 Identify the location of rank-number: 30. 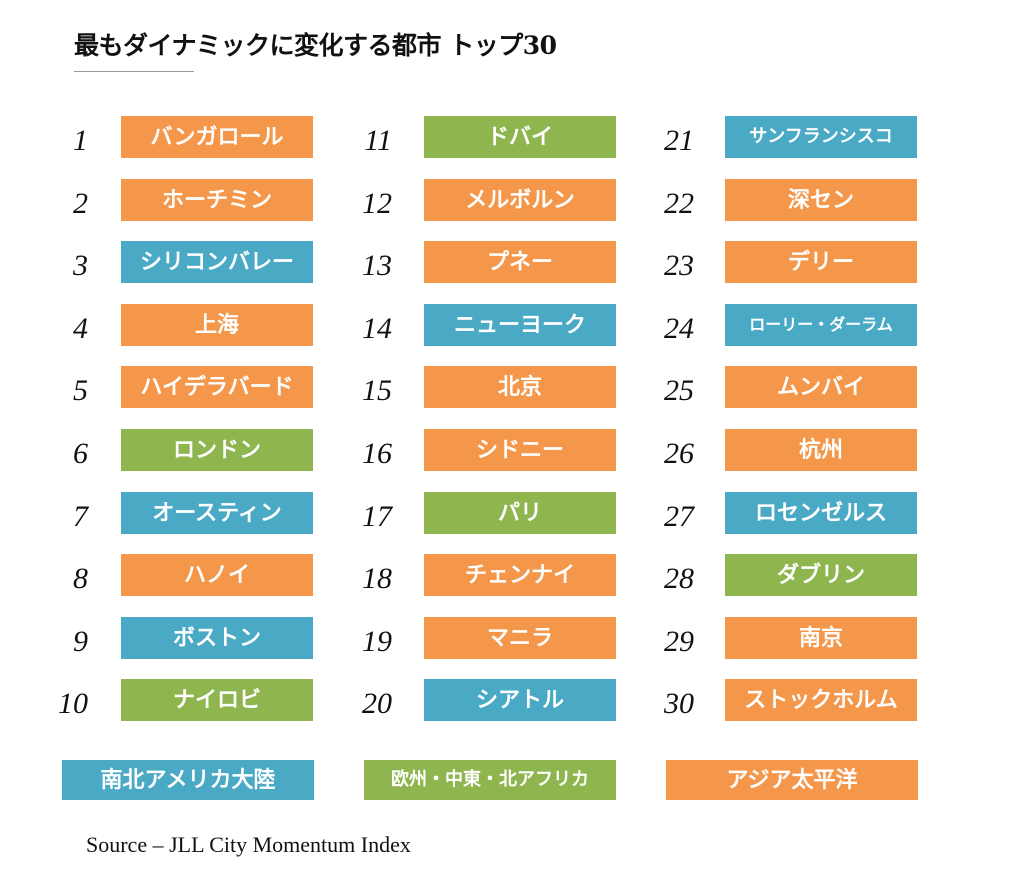
(679, 704).